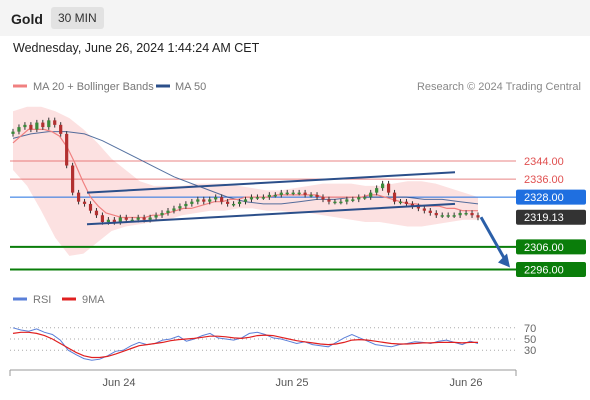 This screenshot has height=400, width=590. What do you see at coordinates (544, 218) in the screenshot?
I see `price-level-label: 2319.13` at bounding box center [544, 218].